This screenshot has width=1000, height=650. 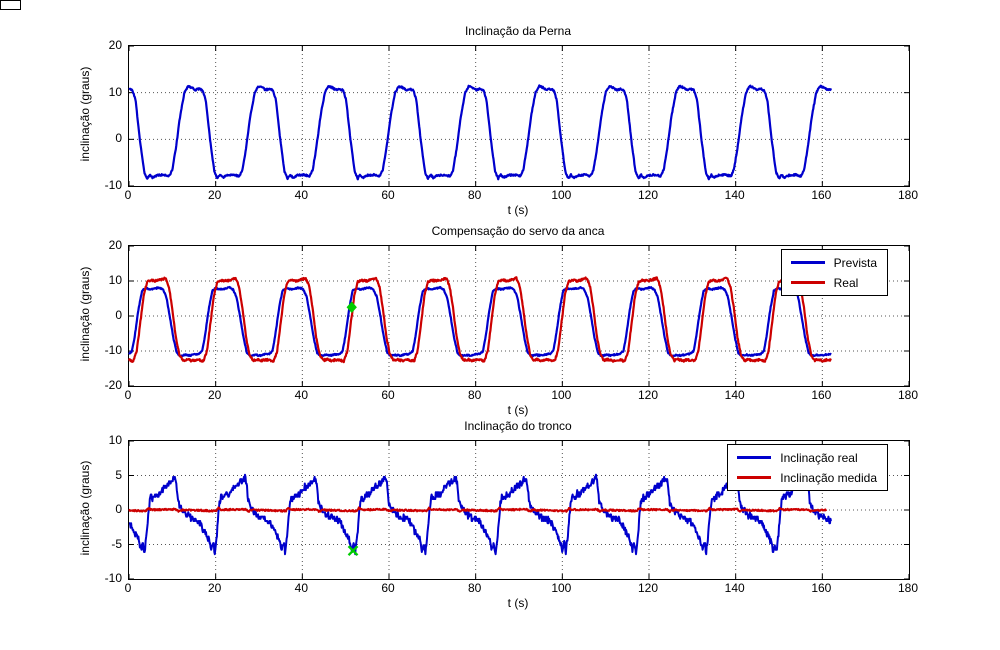 I want to click on y-tick-label: 5, so click(x=118, y=474).